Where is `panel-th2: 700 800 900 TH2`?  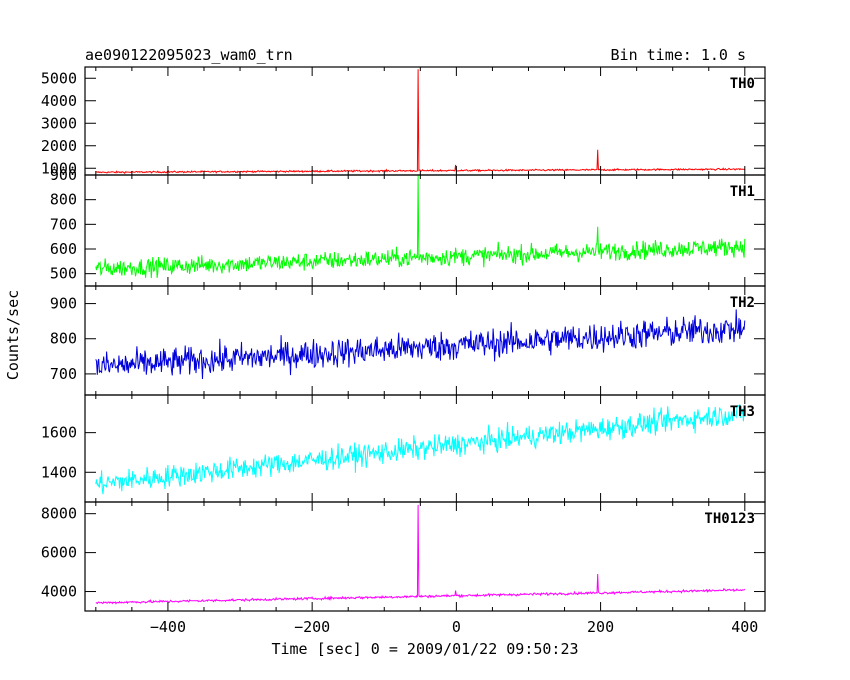
panel-th2: 700 800 900 TH2 is located at coordinates (408, 340).